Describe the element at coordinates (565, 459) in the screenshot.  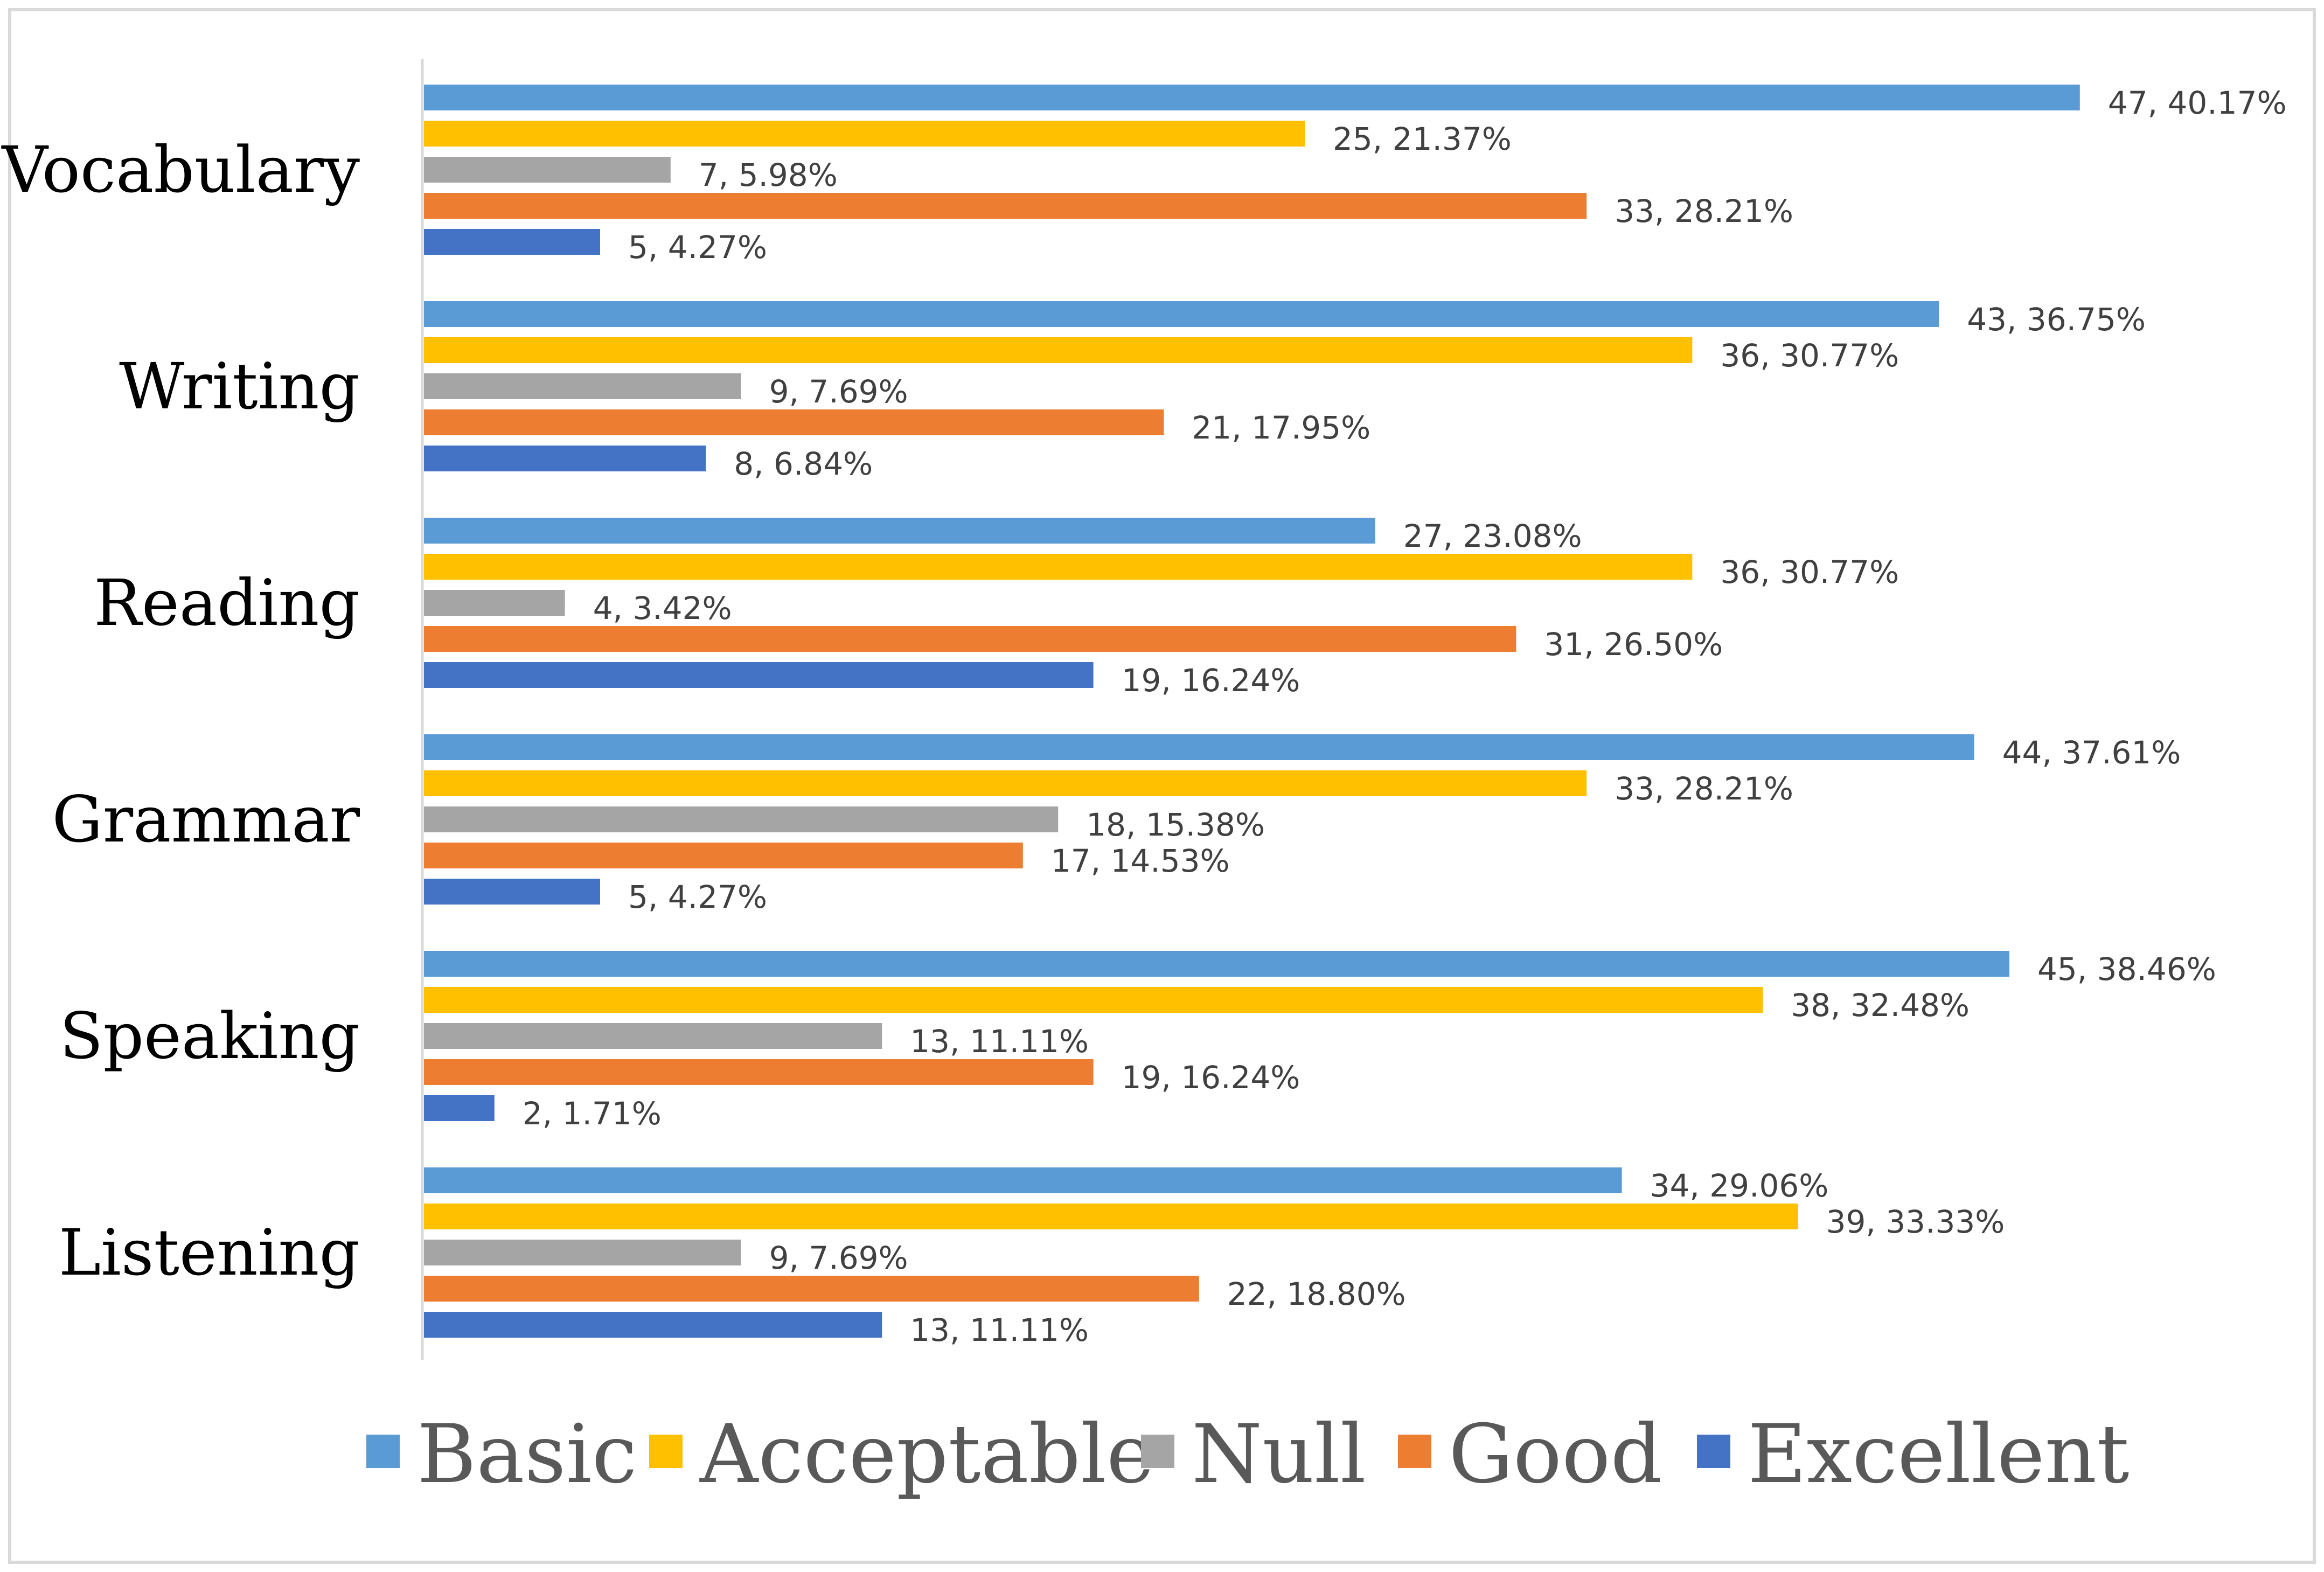
I see `bar-excellent-writing` at that location.